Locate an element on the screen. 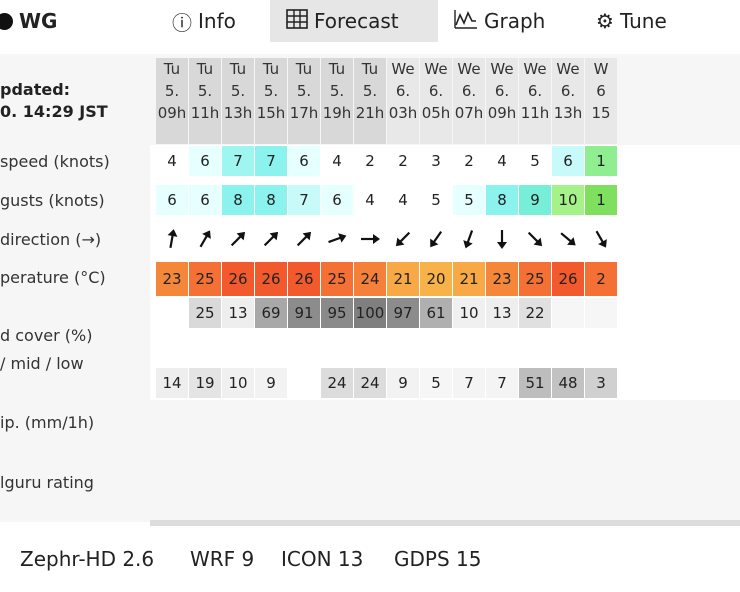  column-header: Tu 5. 15h is located at coordinates (271, 101).